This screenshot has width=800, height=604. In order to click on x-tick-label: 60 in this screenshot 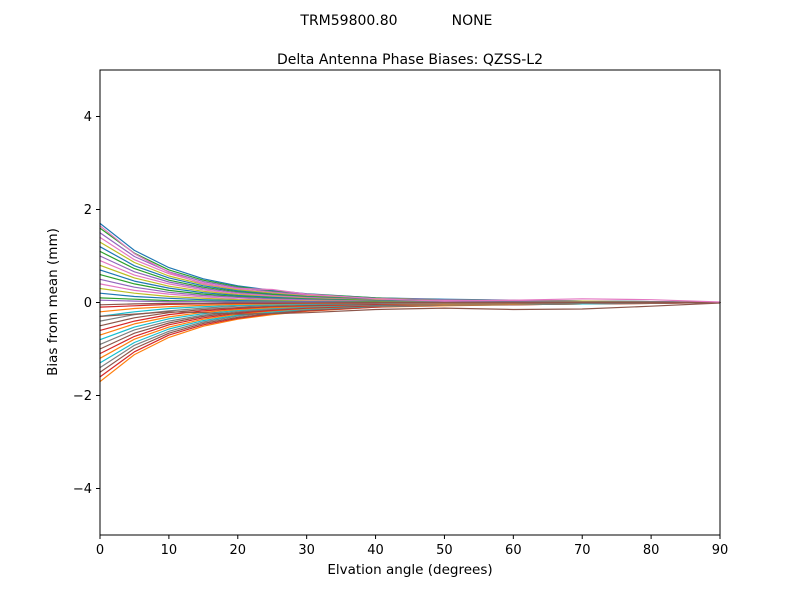, I will do `click(513, 550)`.